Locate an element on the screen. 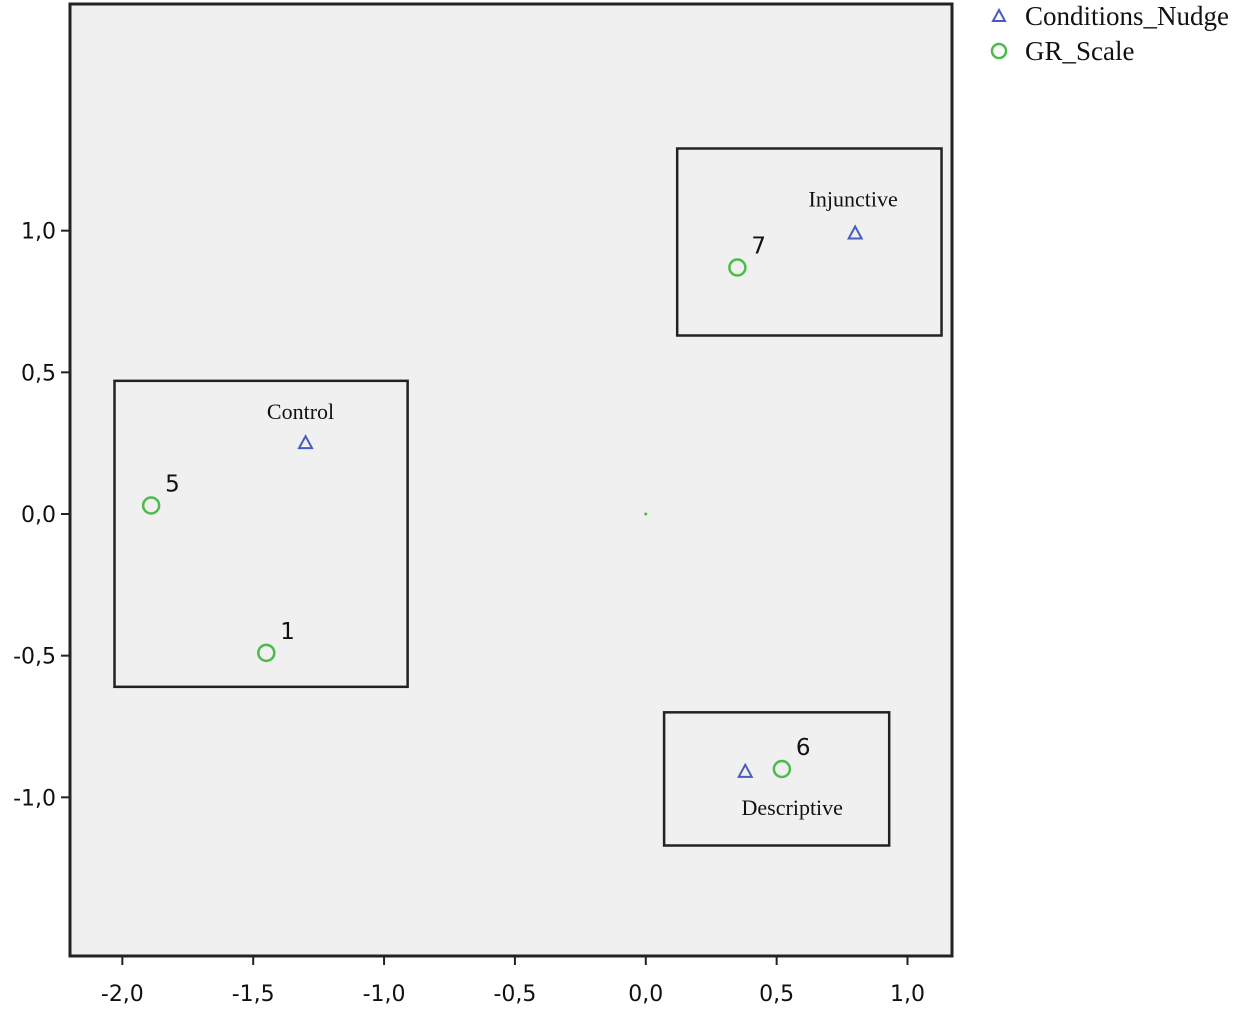 The width and height of the screenshot is (1260, 1010). y-tick-label: 0,0 is located at coordinates (38, 515).